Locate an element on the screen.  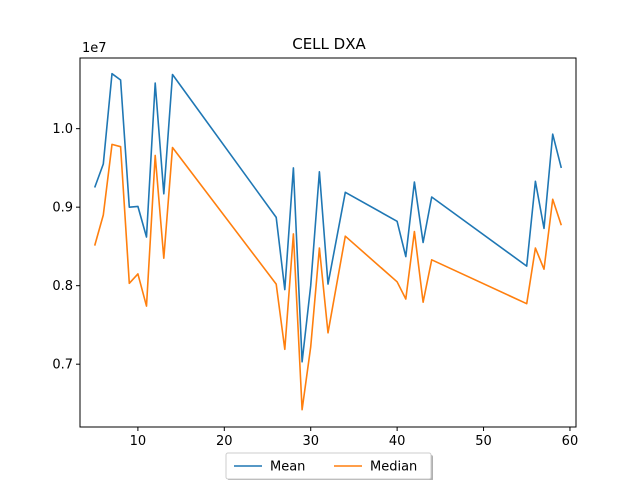
x-tick-label: 40 is located at coordinates (397, 441).